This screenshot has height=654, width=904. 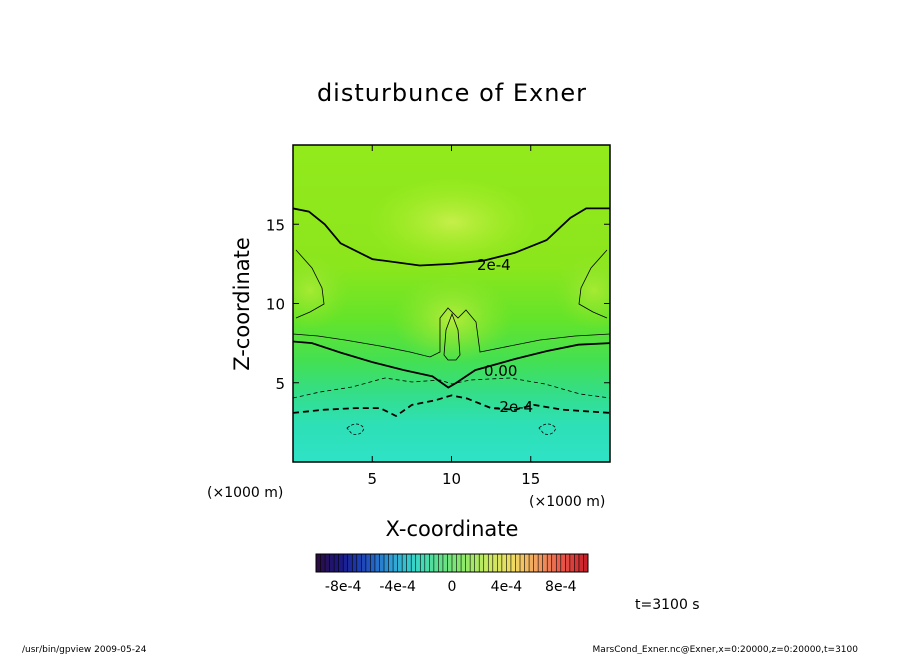 I want to click on thin-contour-center-blob, so click(x=452, y=336).